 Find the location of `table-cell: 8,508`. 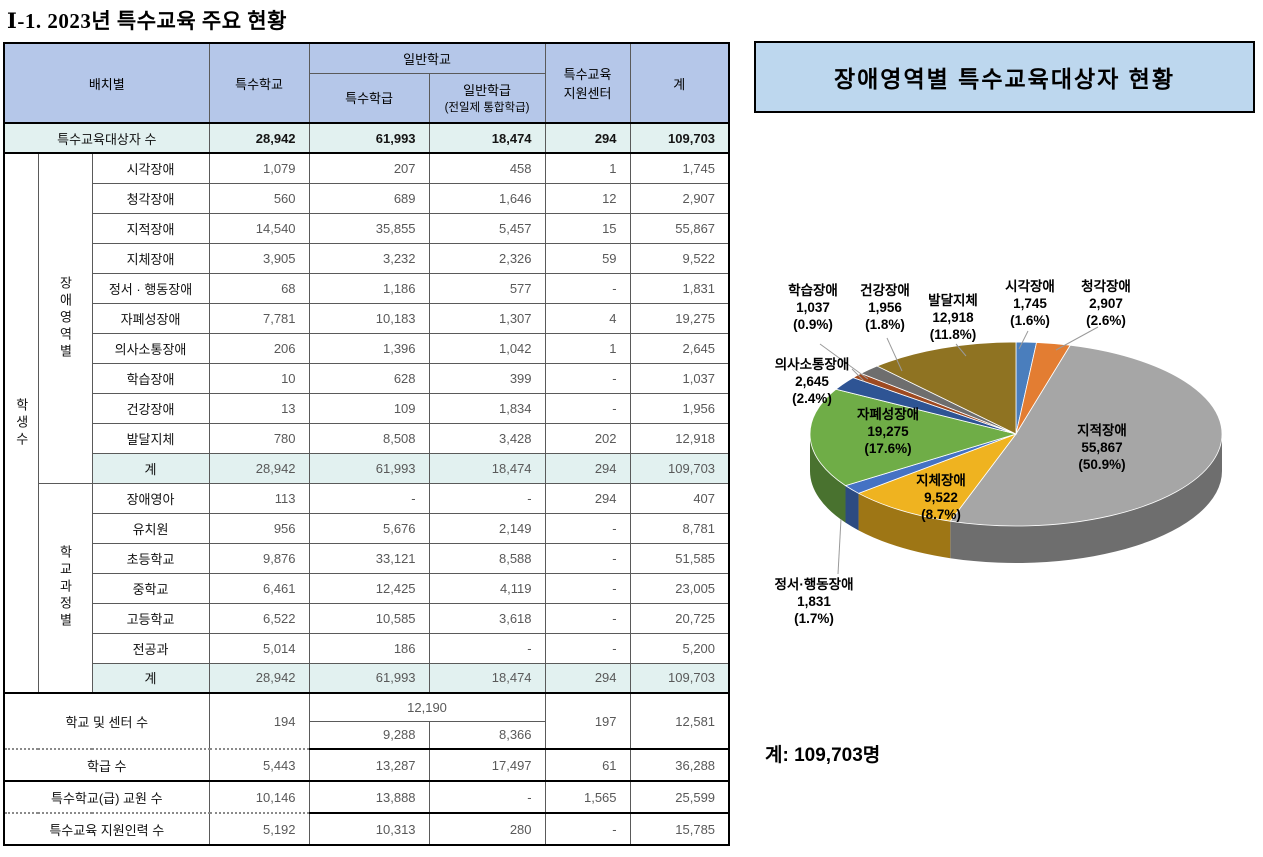

table-cell: 8,508 is located at coordinates (369, 438).